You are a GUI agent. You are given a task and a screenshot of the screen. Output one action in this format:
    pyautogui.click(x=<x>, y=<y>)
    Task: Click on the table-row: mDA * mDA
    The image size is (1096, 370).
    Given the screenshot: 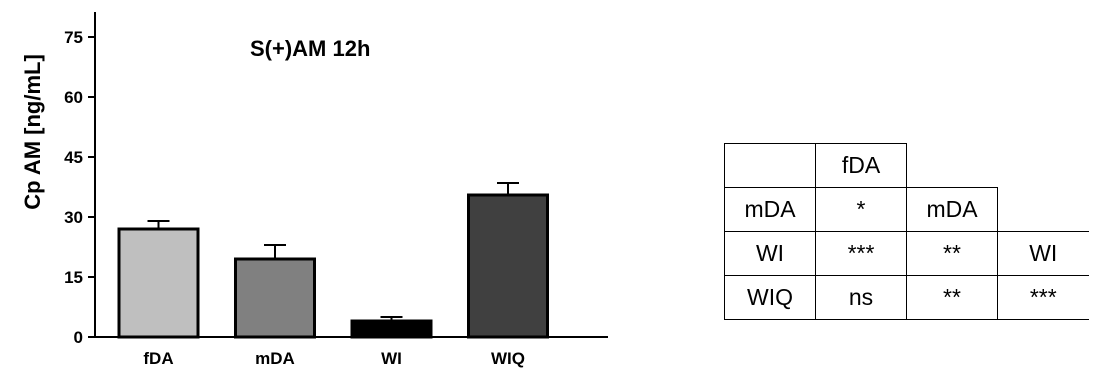 What is the action you would take?
    pyautogui.click(x=906, y=209)
    